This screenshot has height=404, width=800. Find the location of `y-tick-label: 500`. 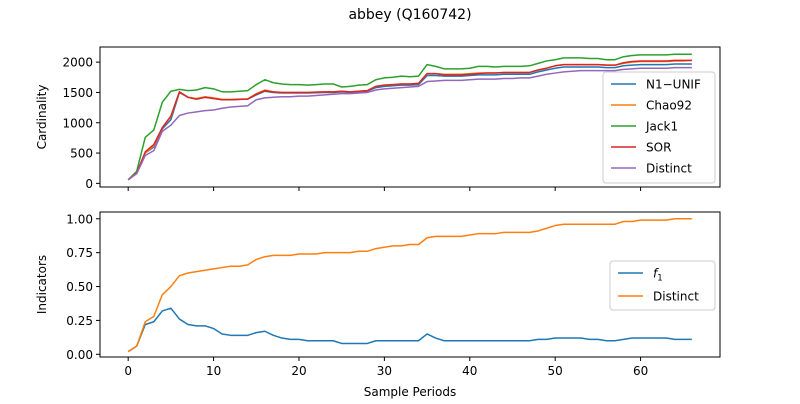

y-tick-label: 500 is located at coordinates (81, 154).